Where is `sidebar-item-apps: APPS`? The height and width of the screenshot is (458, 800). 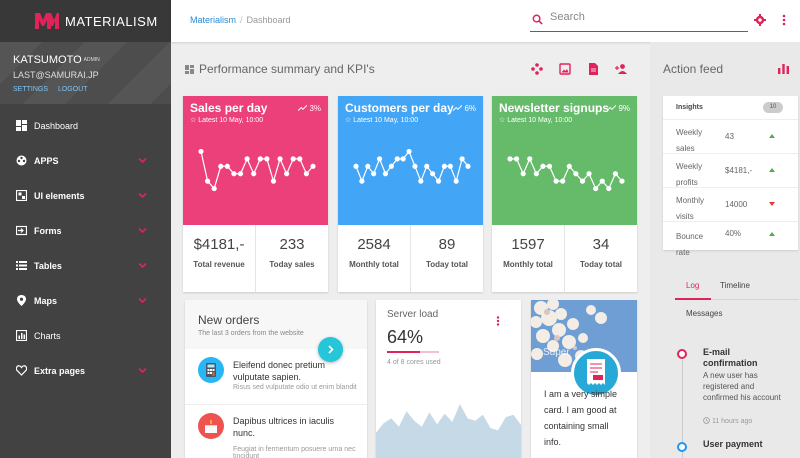 sidebar-item-apps: APPS is located at coordinates (85, 160).